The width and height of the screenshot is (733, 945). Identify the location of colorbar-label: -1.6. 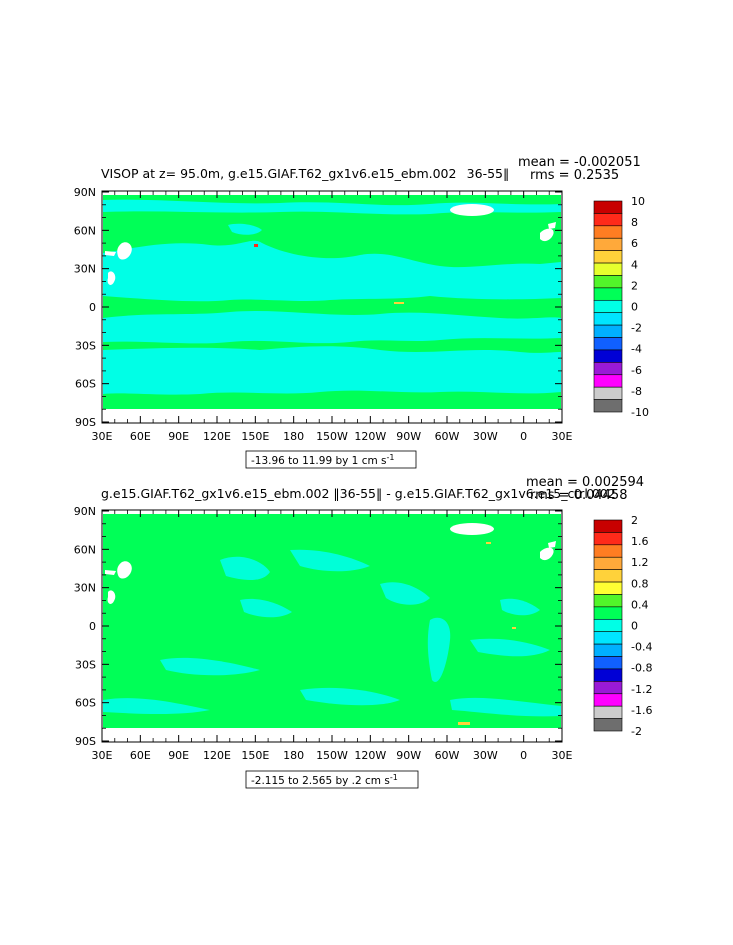
(641, 710).